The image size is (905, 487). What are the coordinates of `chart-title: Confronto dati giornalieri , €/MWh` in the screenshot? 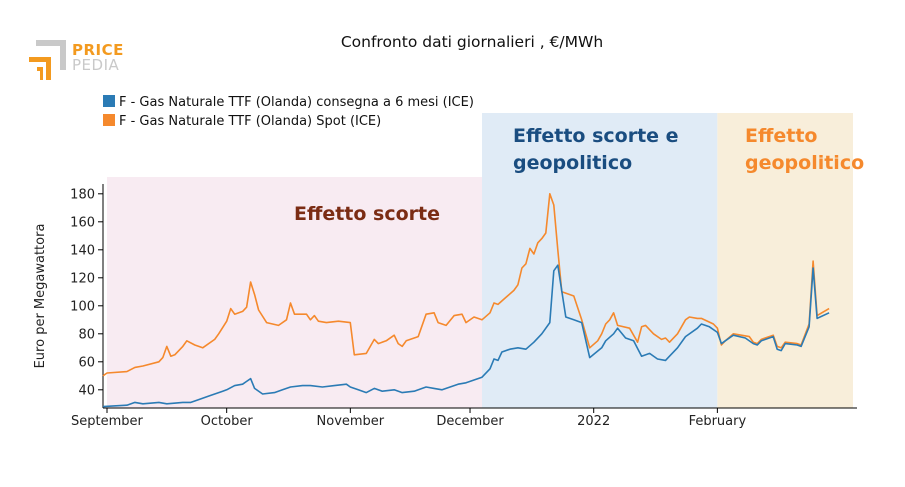 It's located at (472, 42).